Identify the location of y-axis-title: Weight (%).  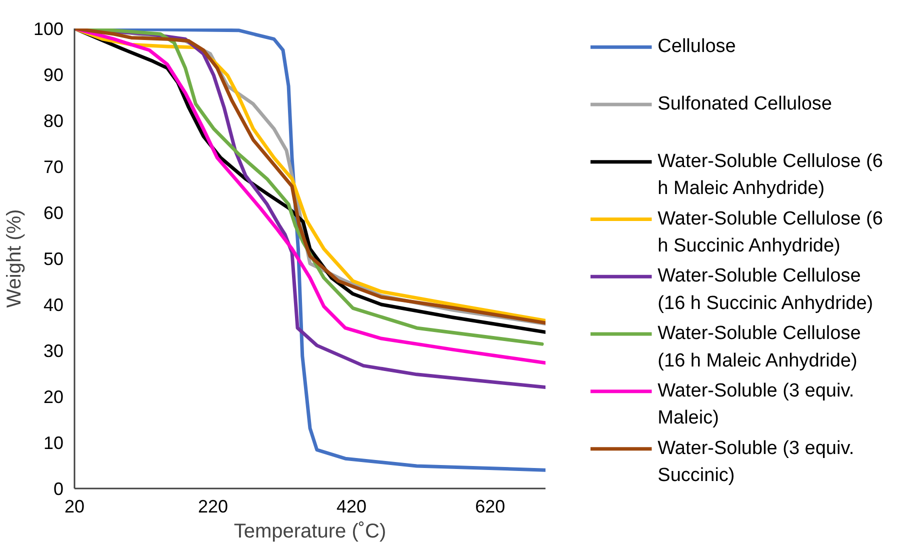
(14, 258).